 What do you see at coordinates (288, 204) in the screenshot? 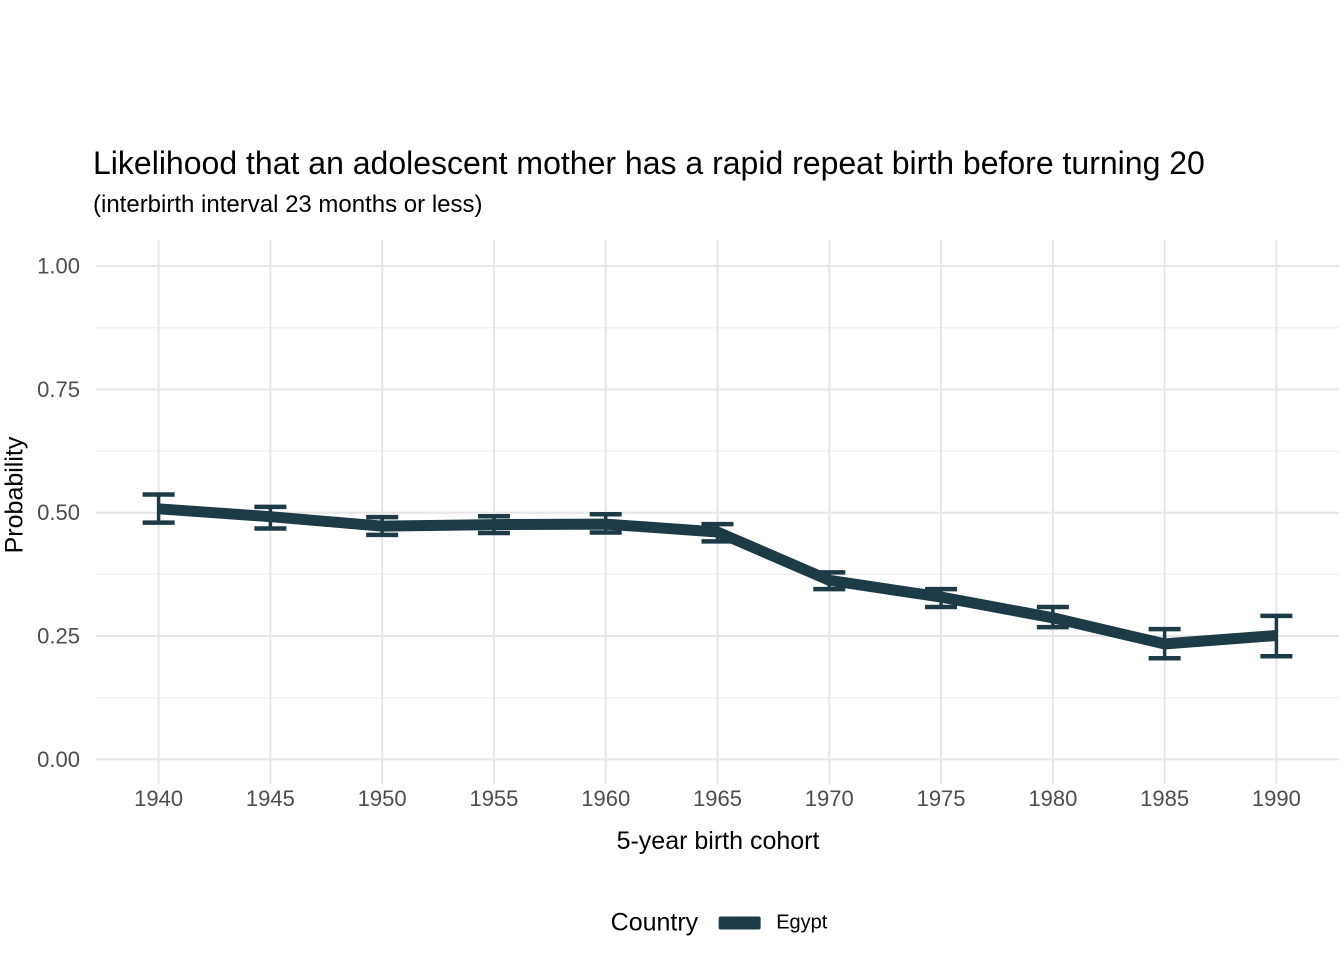
I see `chart-subtitle: (interbirth interval 23 months or less)` at bounding box center [288, 204].